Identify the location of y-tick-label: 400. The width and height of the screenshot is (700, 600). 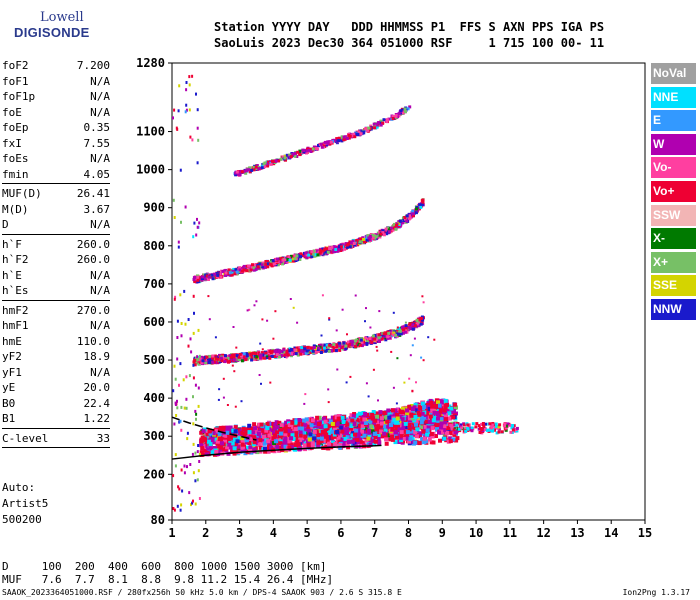
(154, 398).